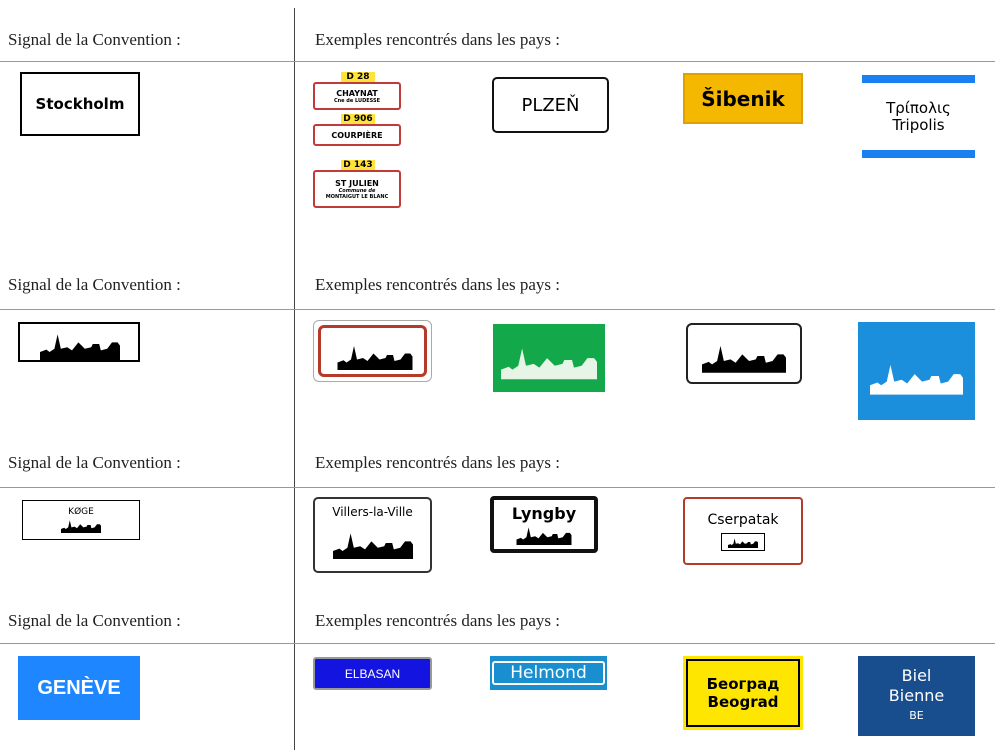 The image size is (995, 753). Describe the element at coordinates (357, 135) in the screenshot. I see `sign-text: COURPIÈRE` at that location.